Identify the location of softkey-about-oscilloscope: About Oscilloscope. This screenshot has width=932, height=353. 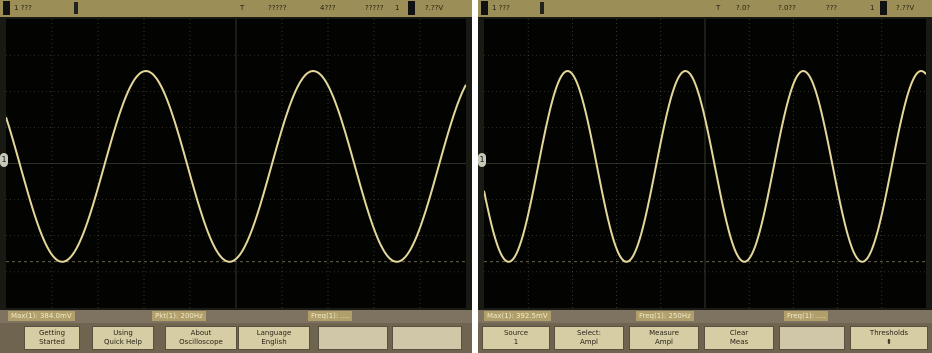
(201, 338).